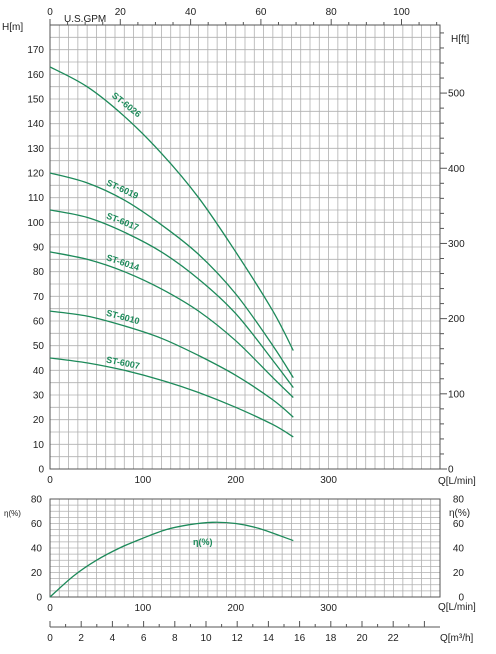  I want to click on head-tick-label: 90, so click(39, 248).